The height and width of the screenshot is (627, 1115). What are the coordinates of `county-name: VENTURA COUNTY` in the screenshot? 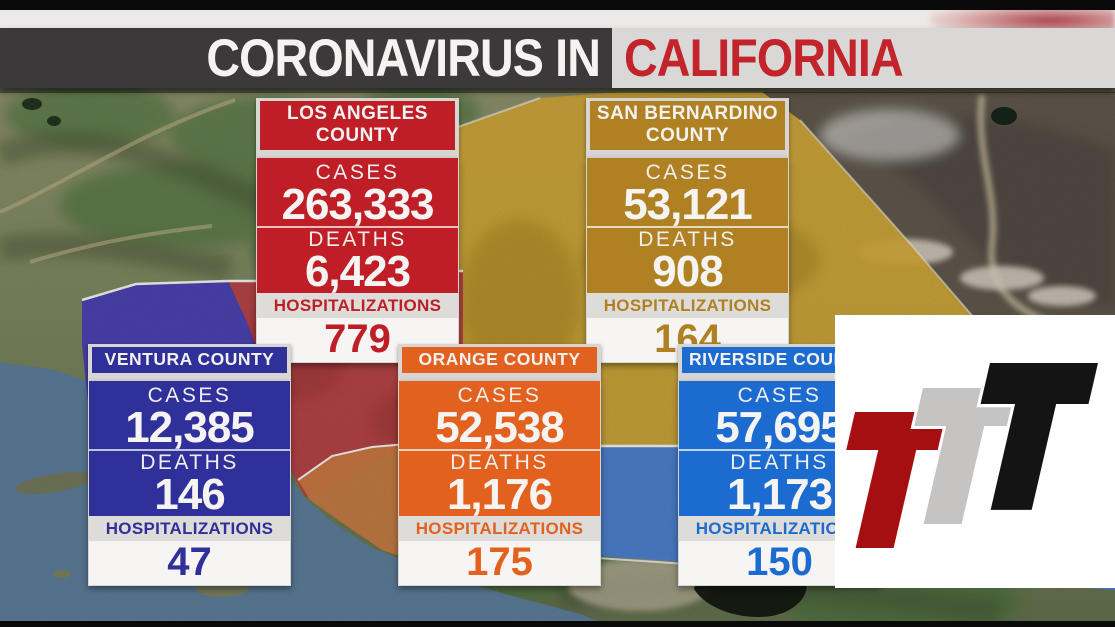 It's located at (189, 360).